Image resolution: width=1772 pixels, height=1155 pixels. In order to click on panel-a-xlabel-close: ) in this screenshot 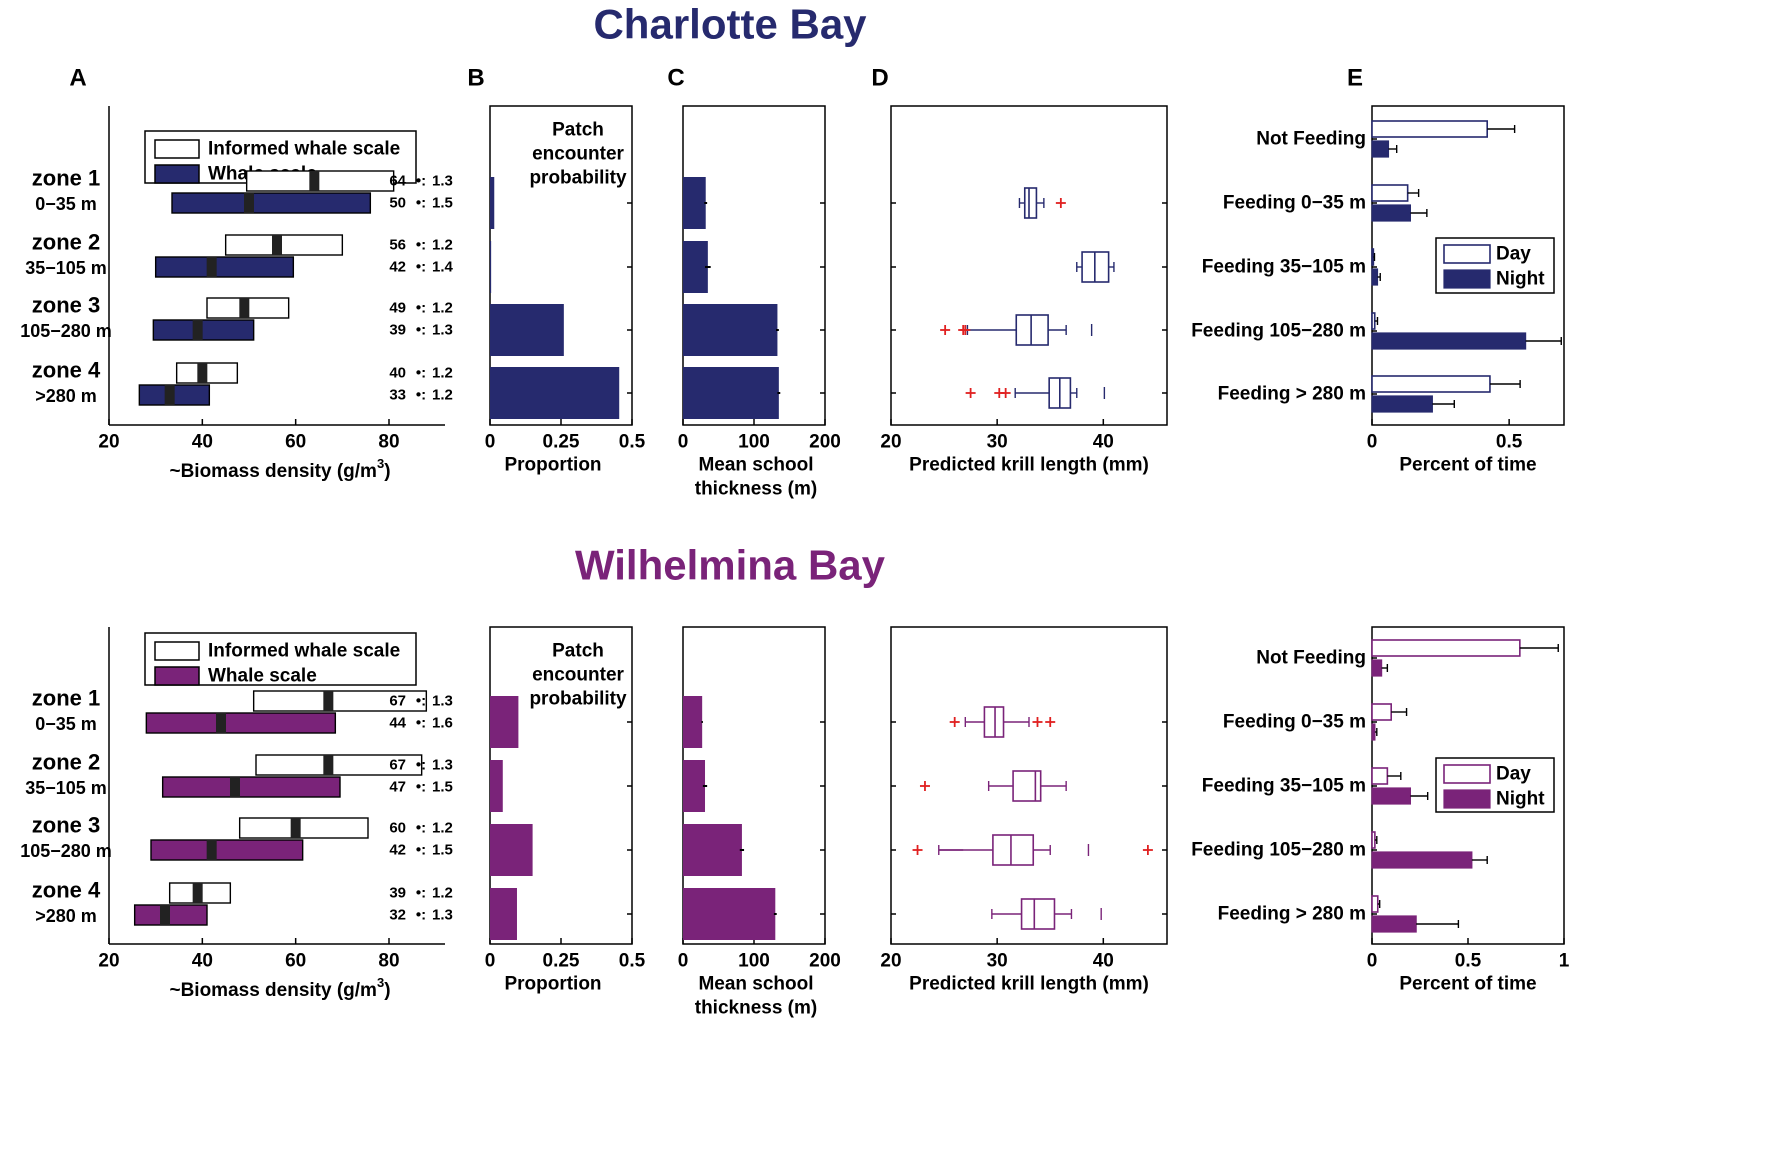, I will do `click(387, 471)`.